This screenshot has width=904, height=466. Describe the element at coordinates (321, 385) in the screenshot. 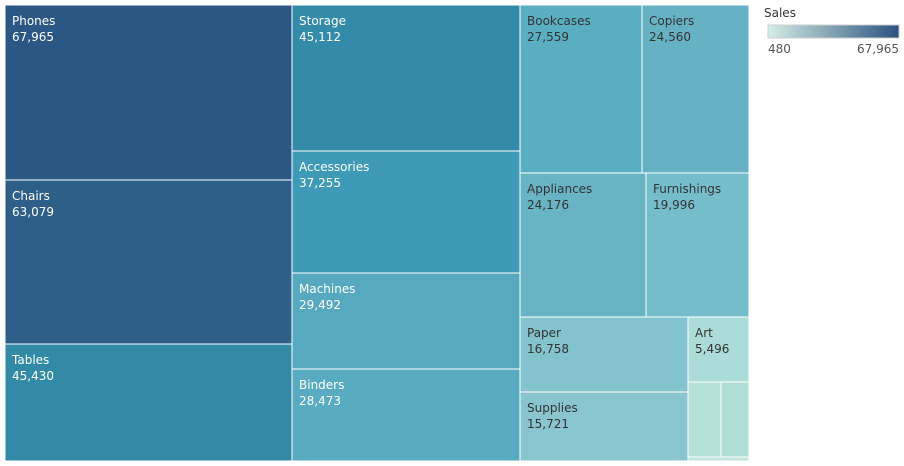

I see `tile-label: Binders` at that location.